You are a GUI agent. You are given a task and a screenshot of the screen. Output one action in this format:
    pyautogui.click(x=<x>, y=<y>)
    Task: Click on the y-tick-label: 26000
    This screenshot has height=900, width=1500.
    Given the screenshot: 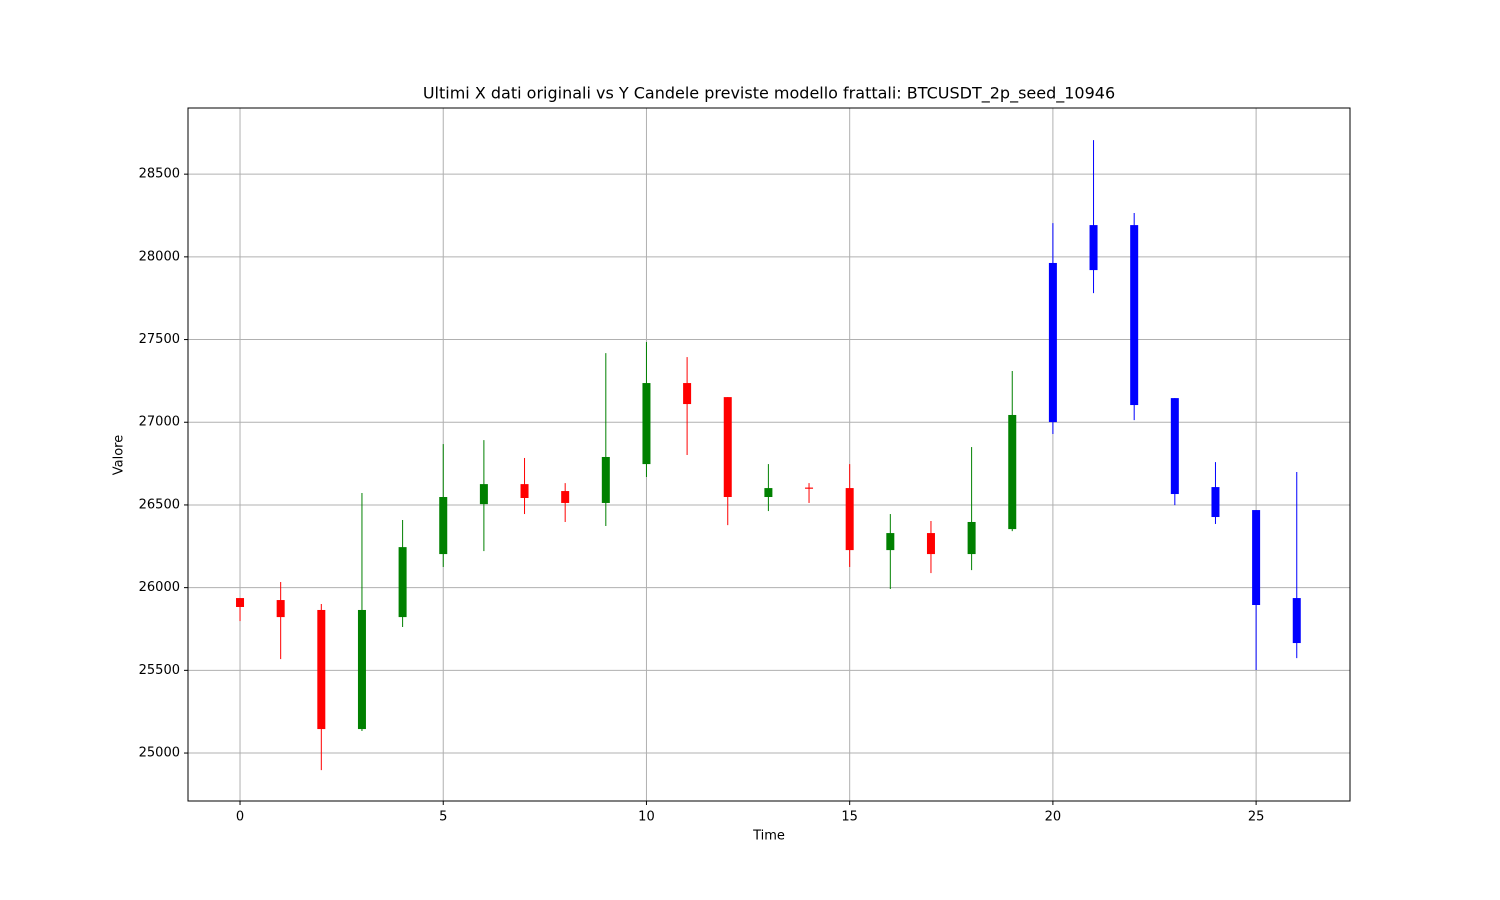 What is the action you would take?
    pyautogui.click(x=159, y=587)
    